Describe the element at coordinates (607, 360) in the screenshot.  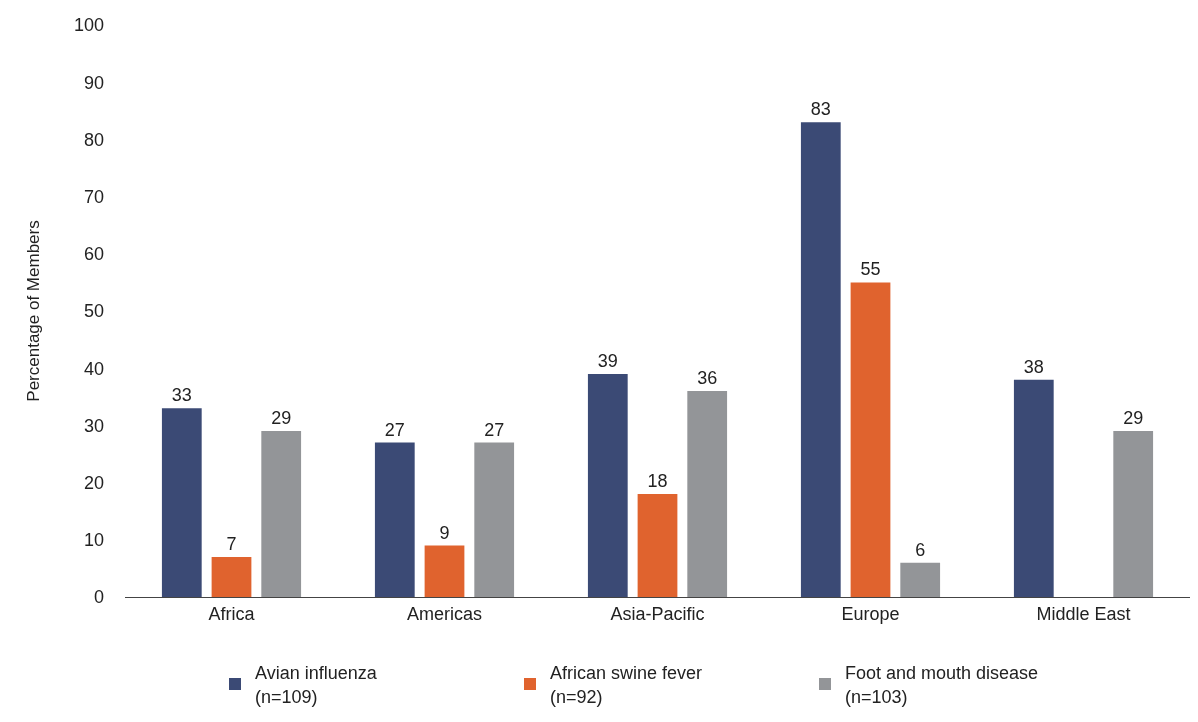
I see `data-label: 39` at that location.